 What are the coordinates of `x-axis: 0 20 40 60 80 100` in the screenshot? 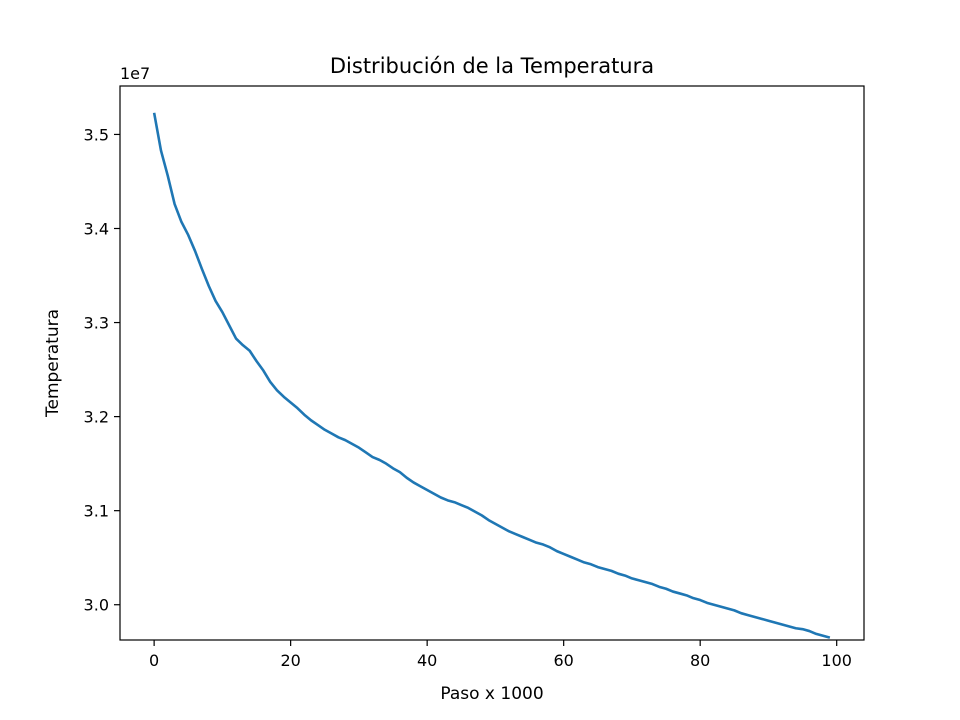 It's located at (500, 655).